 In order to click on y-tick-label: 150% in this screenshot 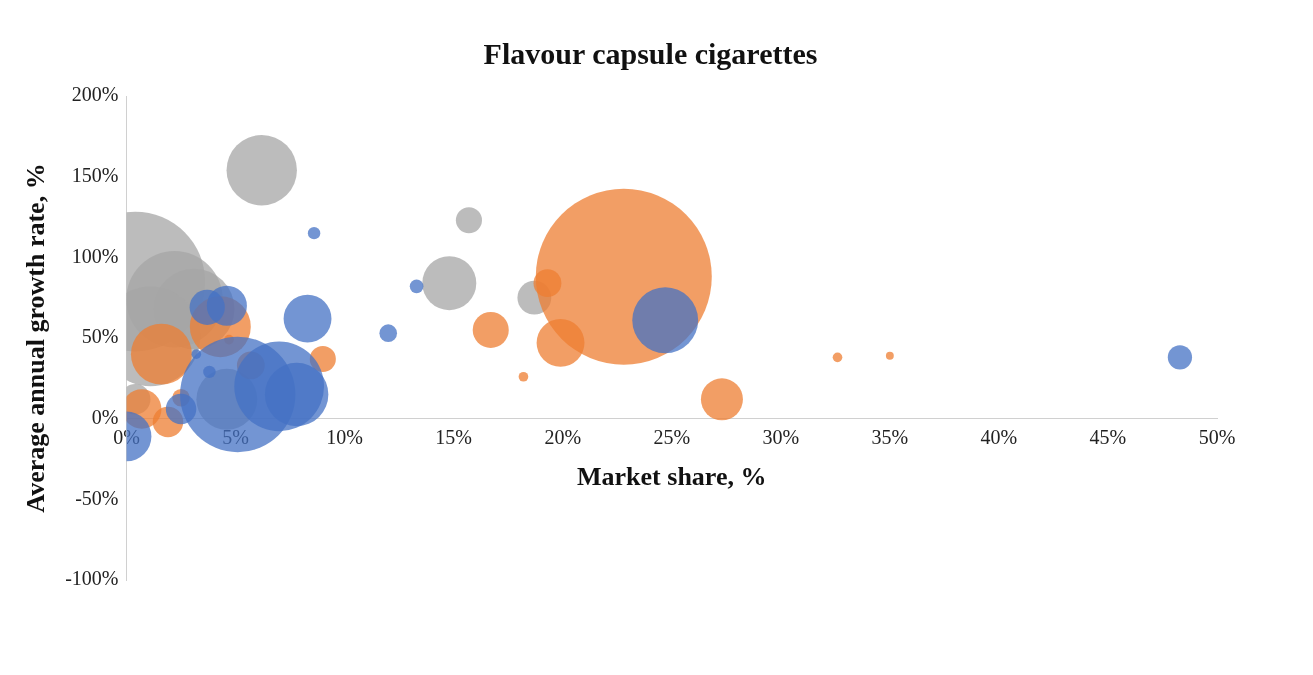, I will do `click(95, 174)`.